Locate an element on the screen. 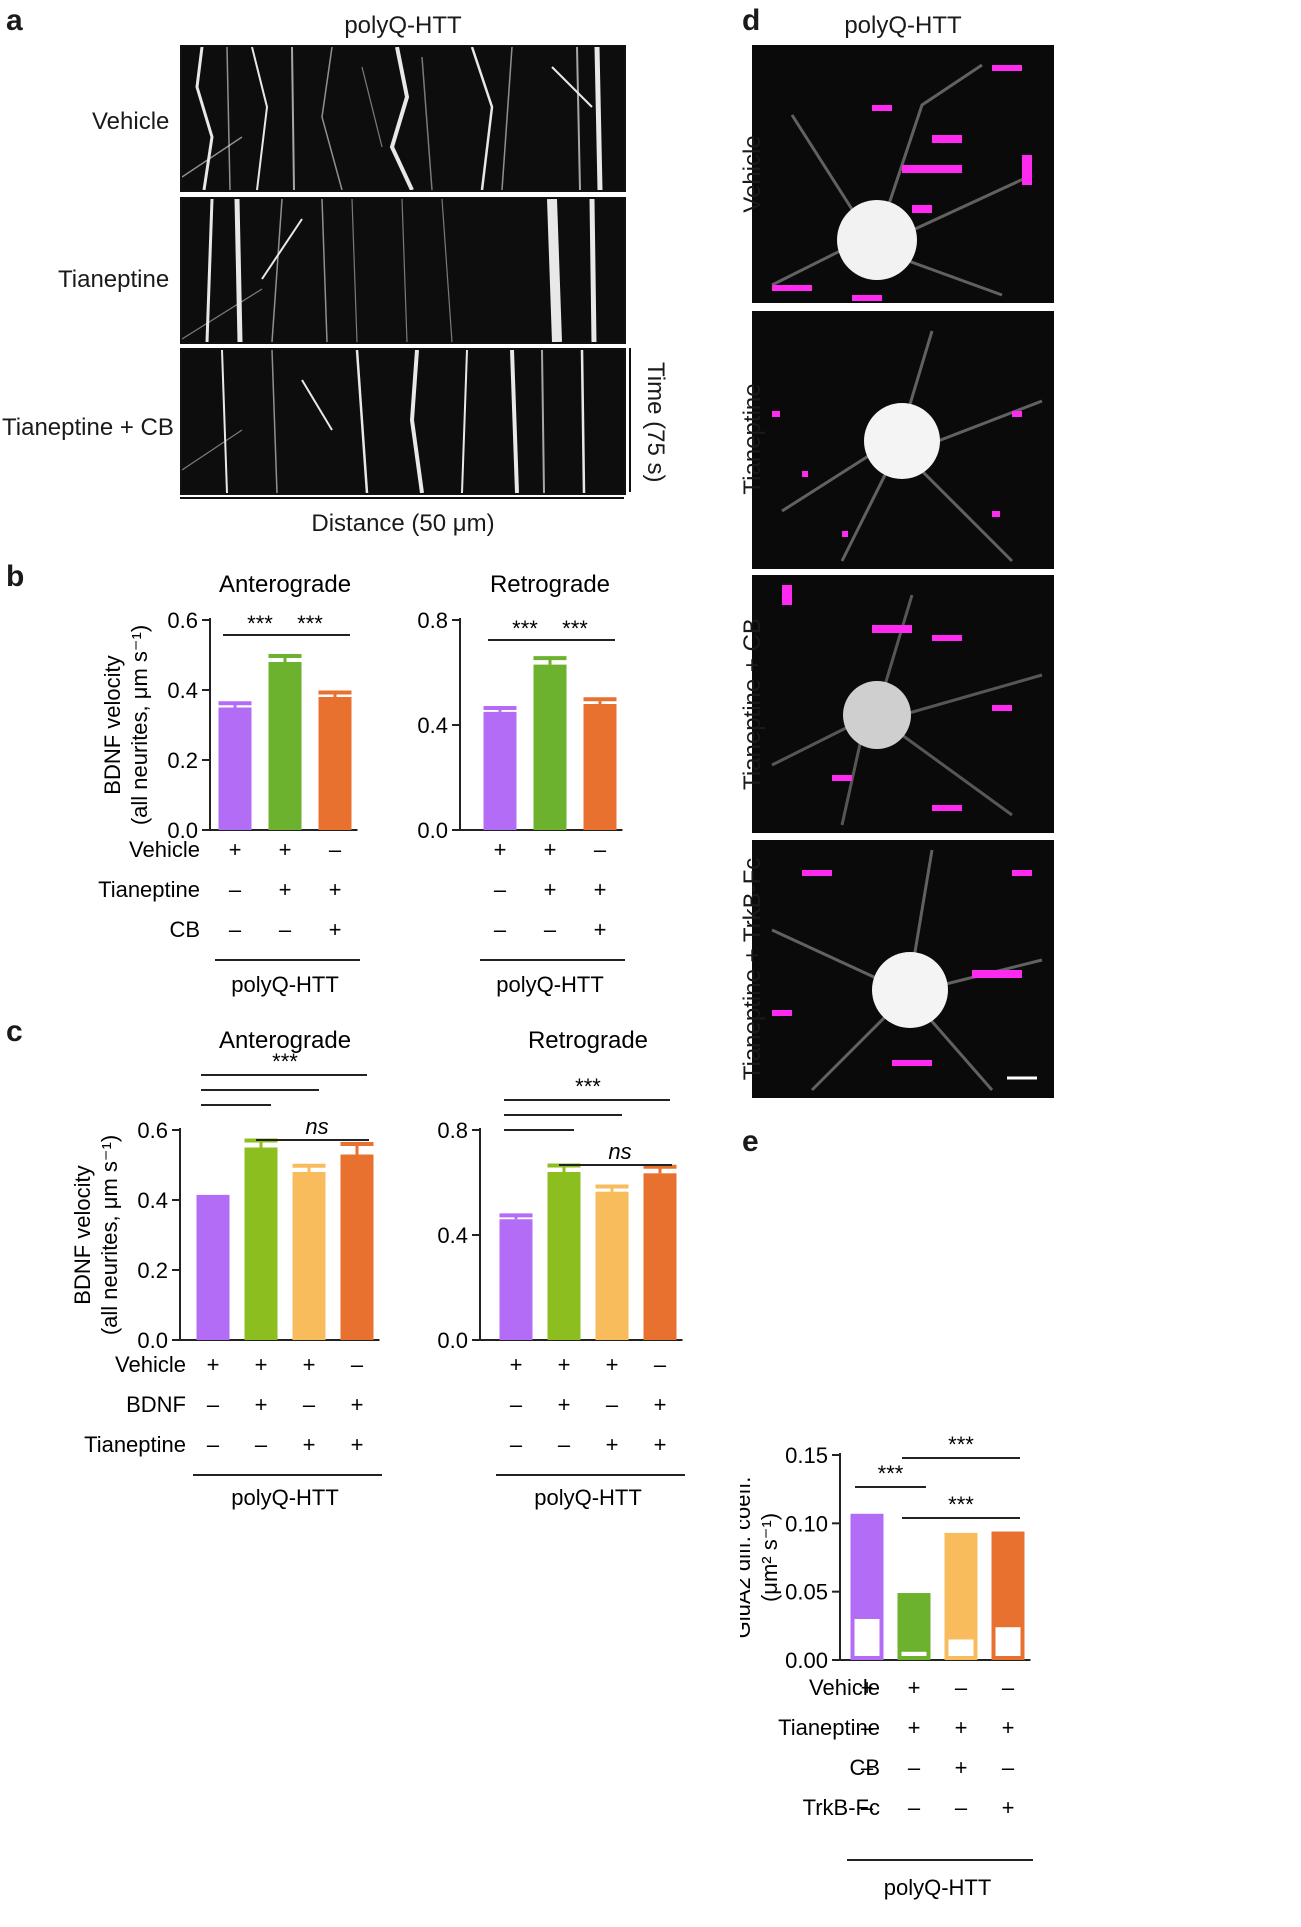 This screenshot has height=1927, width=1301. y-tick-label: 0.10 is located at coordinates (806, 1523).